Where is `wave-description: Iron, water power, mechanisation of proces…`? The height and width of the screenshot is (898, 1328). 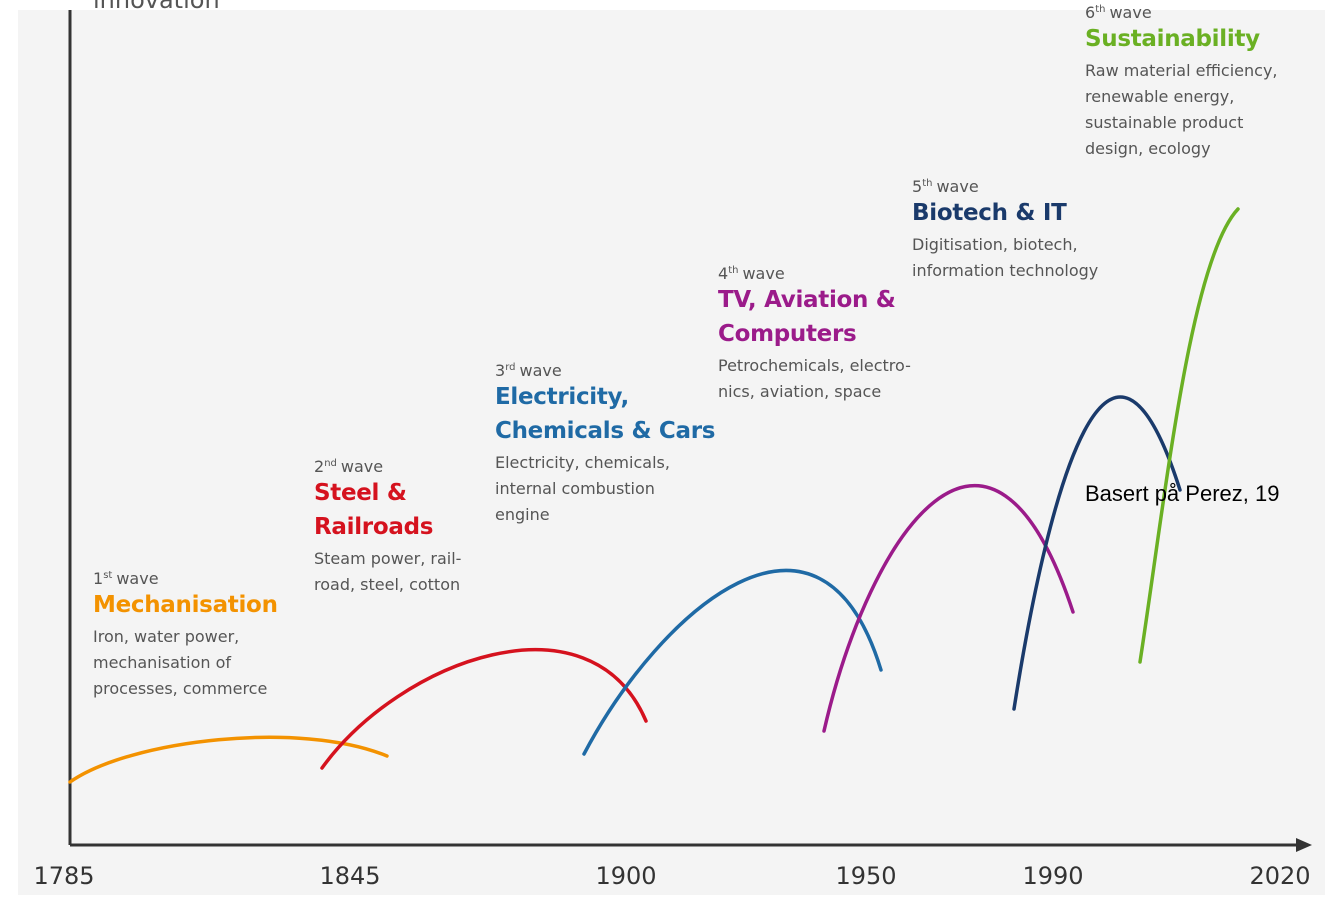 wave-description: Iron, water power, mechanisation of proces… is located at coordinates (185, 663).